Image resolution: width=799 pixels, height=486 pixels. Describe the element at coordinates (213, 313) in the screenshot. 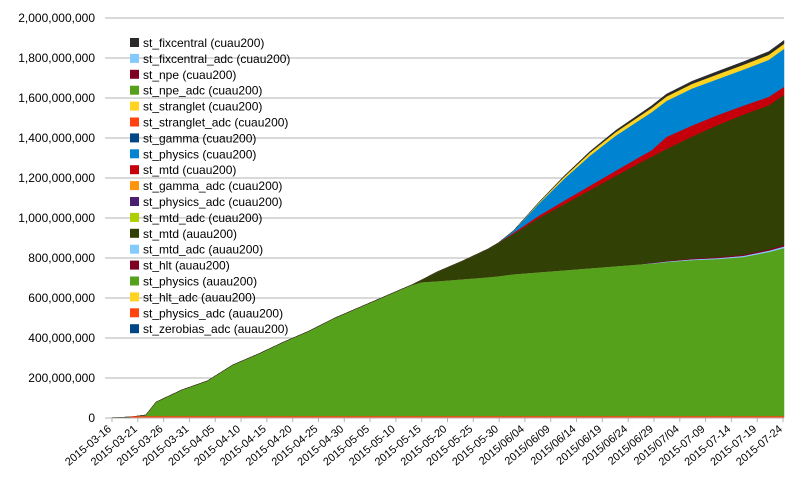

I see `legend-label: st_physics_adc (auau200)` at that location.